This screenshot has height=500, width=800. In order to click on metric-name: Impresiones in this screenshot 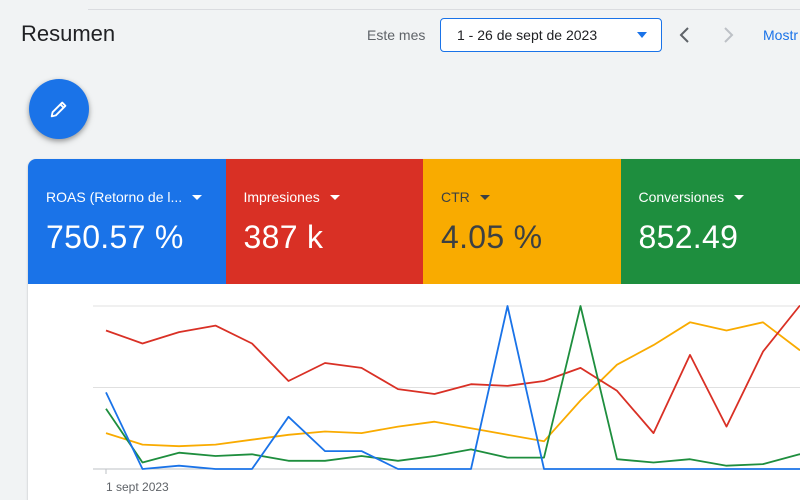, I will do `click(281, 197)`.